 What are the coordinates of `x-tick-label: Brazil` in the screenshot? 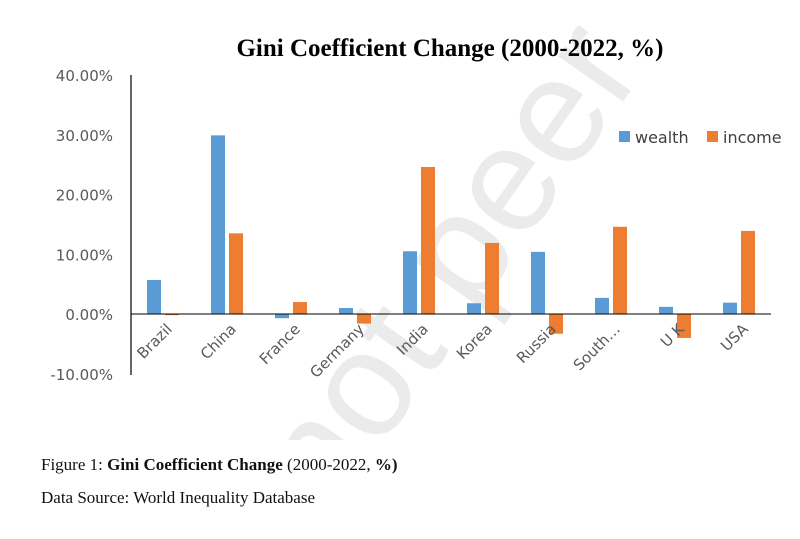 It's located at (155, 341).